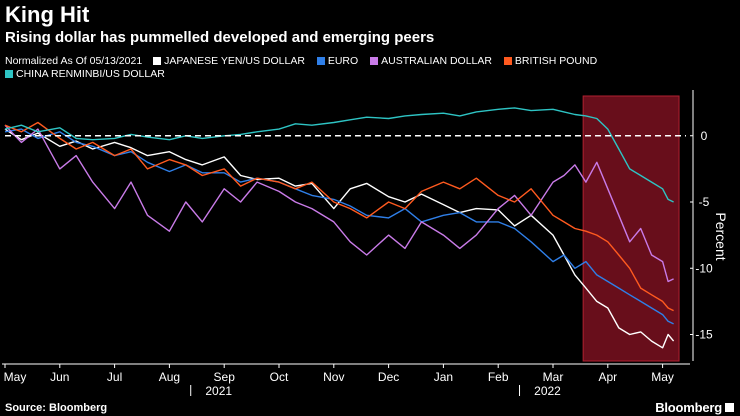  Describe the element at coordinates (225, 377) in the screenshot. I see `x-tick-label-4: Sep` at that location.